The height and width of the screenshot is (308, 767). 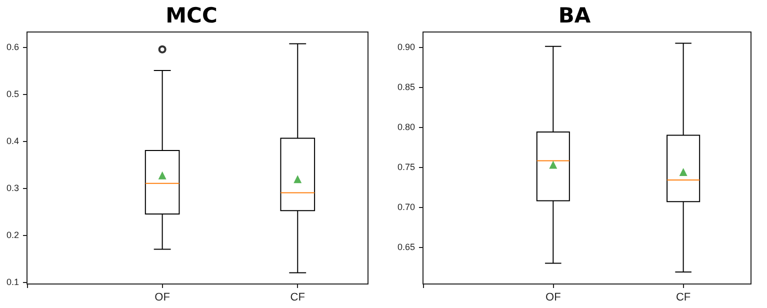 I want to click on chart-title: BA, so click(x=575, y=16).